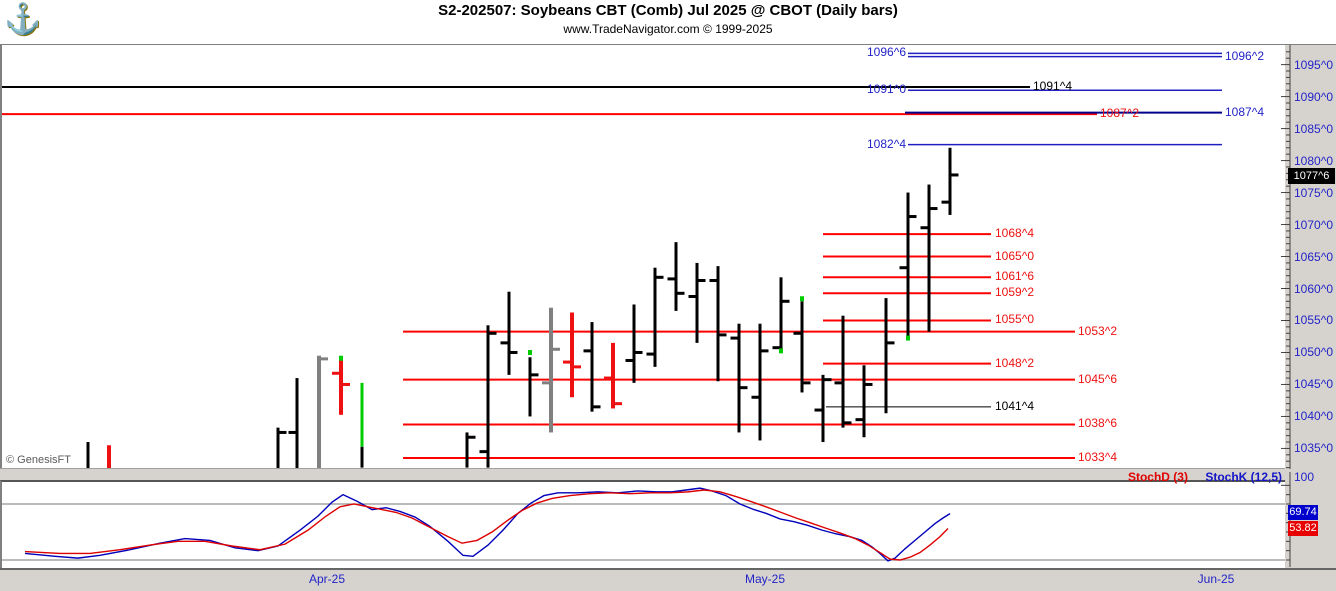 This screenshot has width=1336, height=591. What do you see at coordinates (668, 29) in the screenshot?
I see `chart-subtitle: www.TradeNavigator.com © 1999-2025` at bounding box center [668, 29].